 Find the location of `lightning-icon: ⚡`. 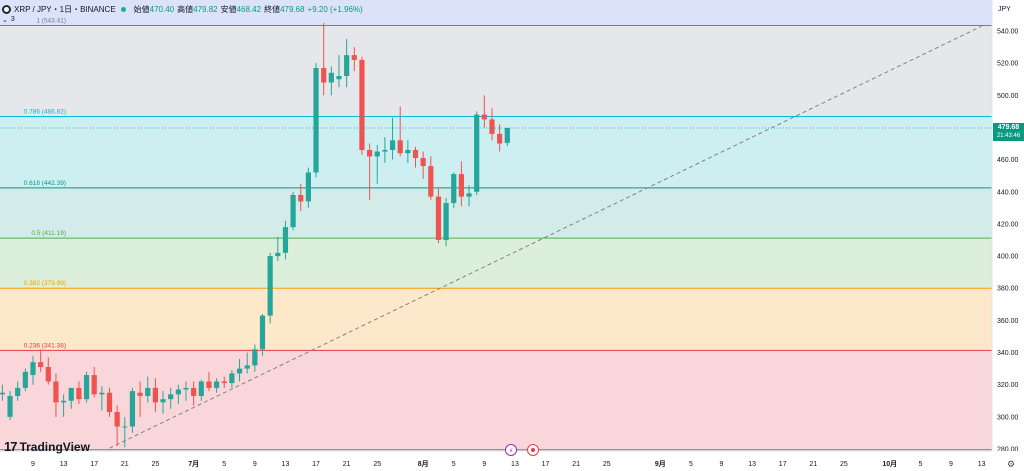

lightning-icon: ⚡ is located at coordinates (511, 451).